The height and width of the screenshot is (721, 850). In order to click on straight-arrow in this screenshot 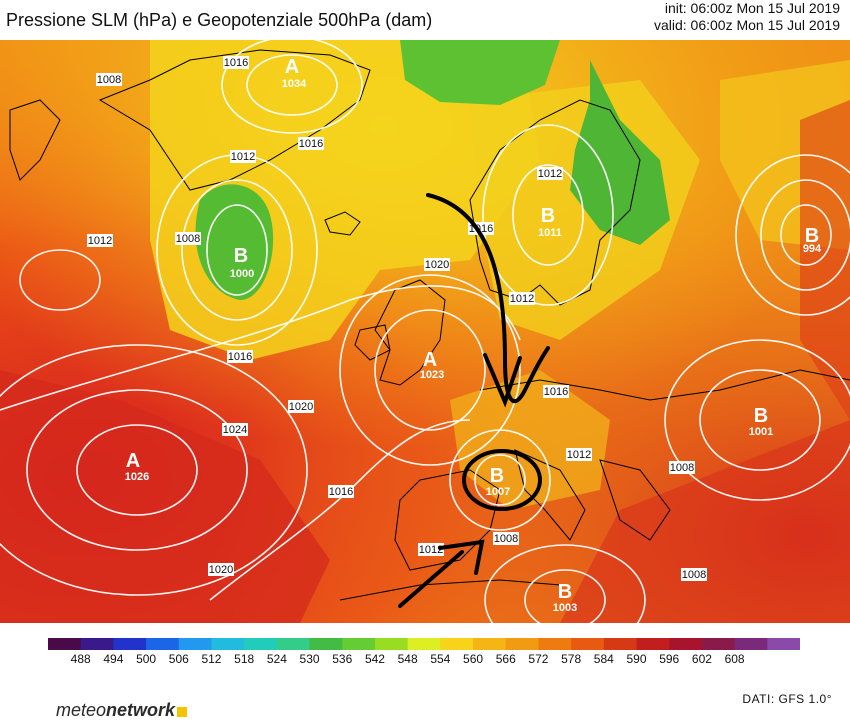, I will do `click(431, 579)`.